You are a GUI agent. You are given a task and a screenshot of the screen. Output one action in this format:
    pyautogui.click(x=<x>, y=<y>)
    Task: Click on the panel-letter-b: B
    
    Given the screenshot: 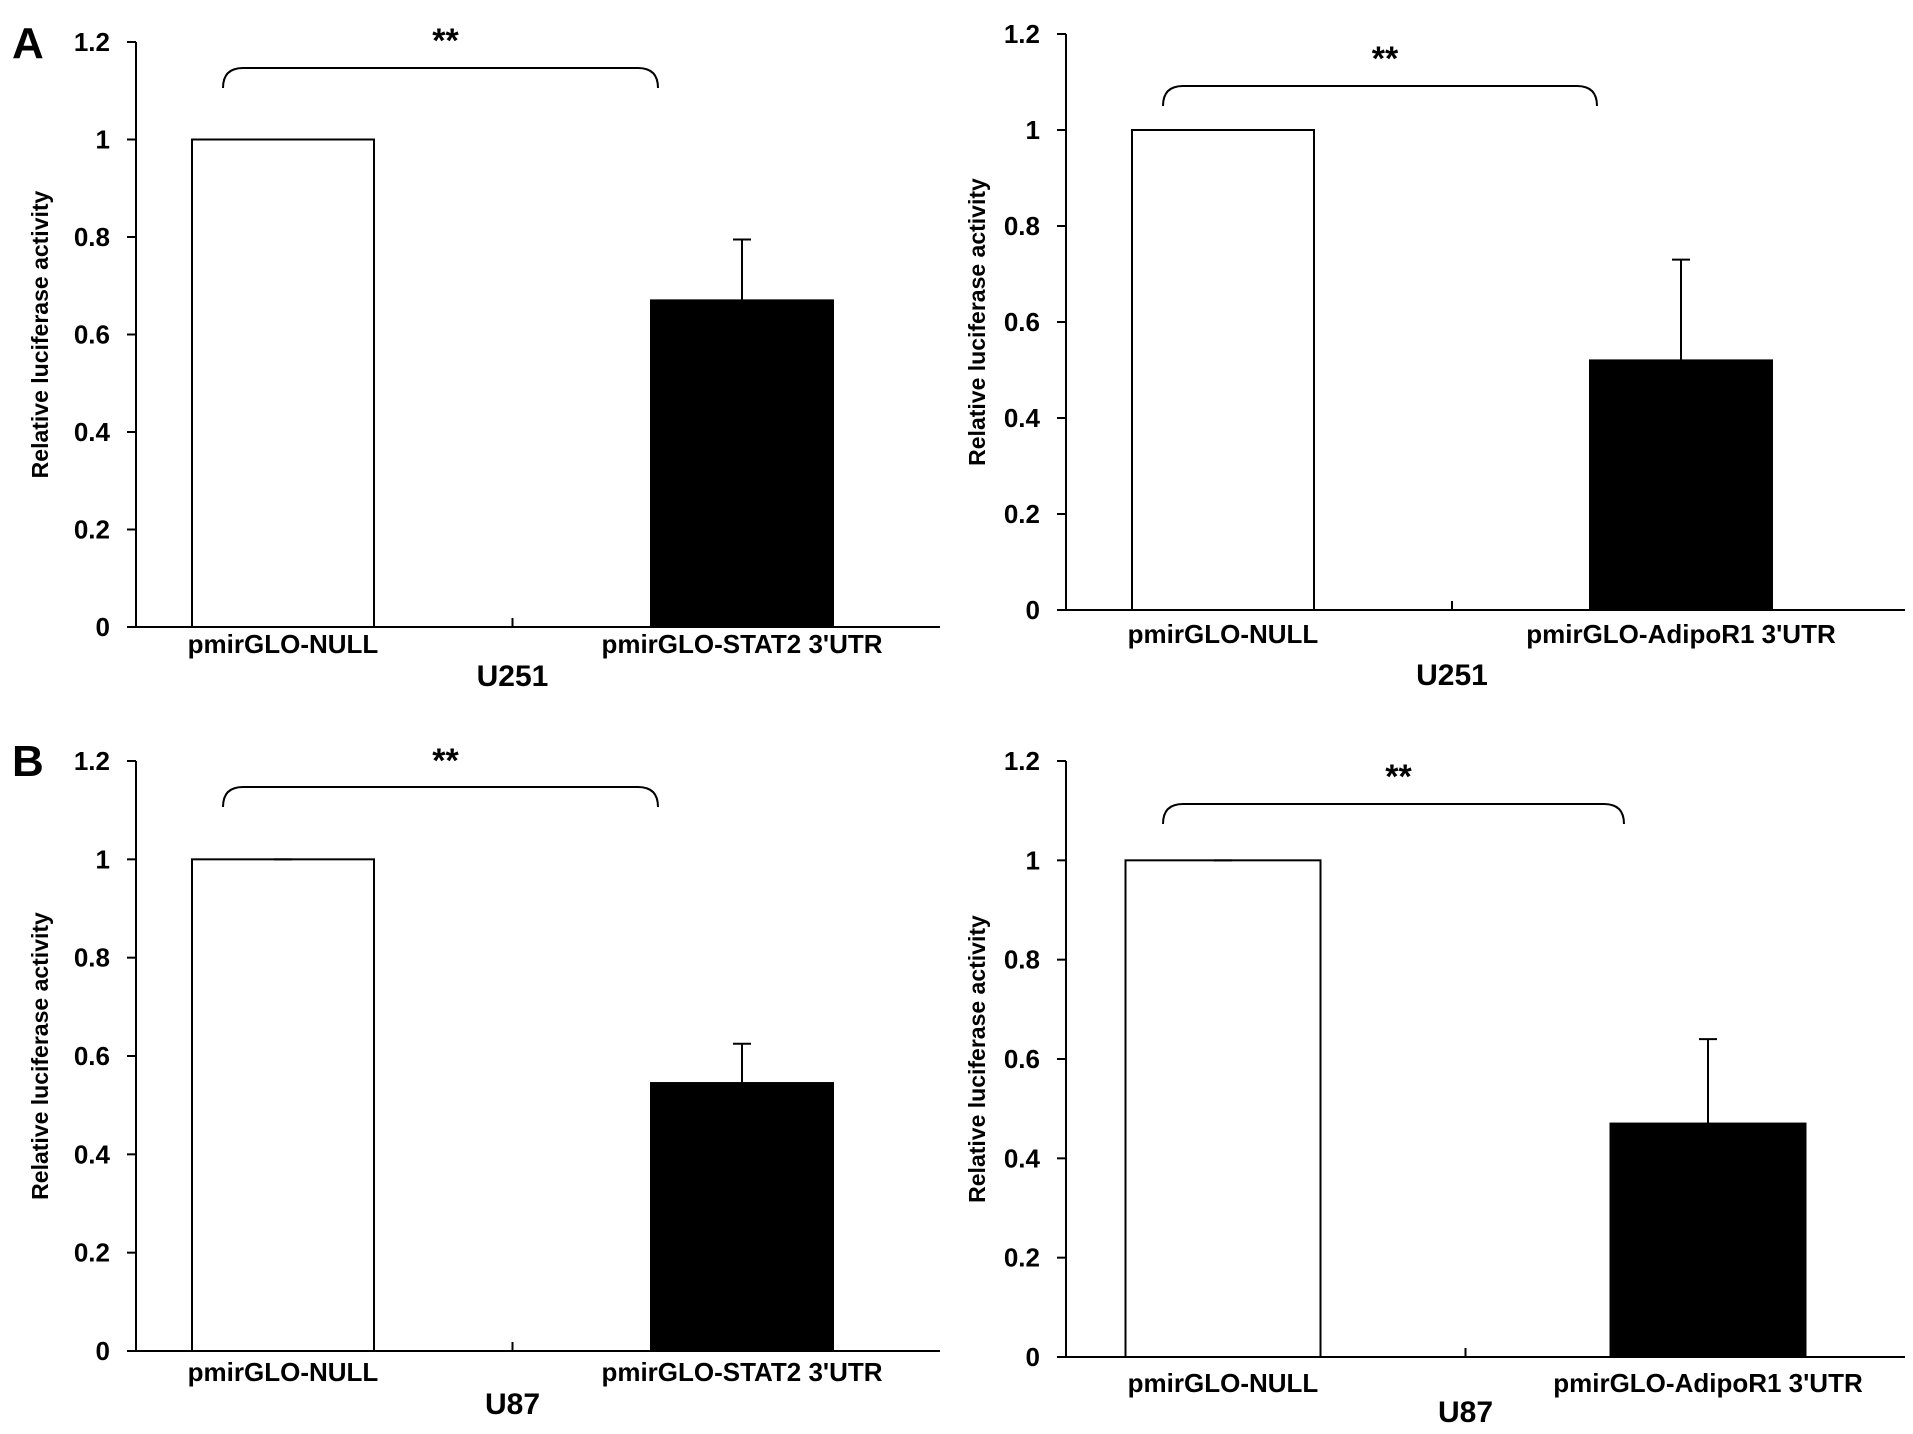 What is the action you would take?
    pyautogui.click(x=28, y=761)
    